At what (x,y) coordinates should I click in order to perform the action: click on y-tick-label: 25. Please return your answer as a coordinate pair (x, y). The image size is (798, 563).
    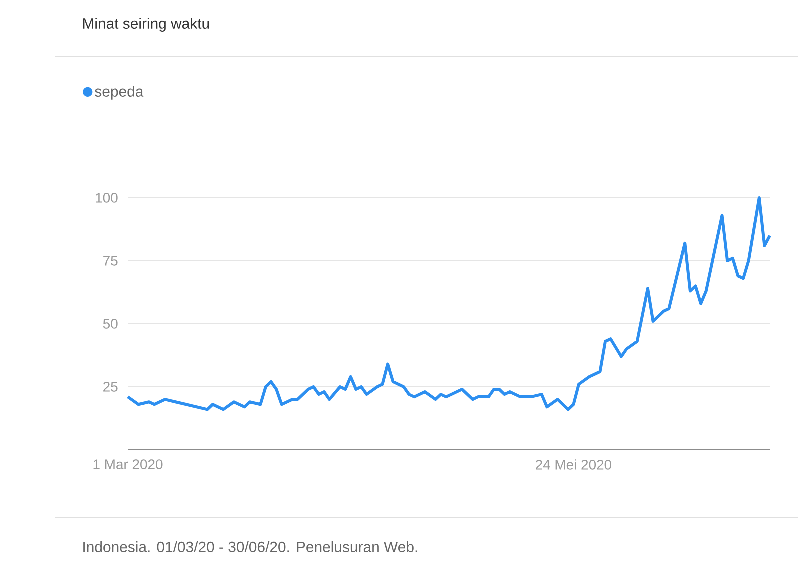
    Looking at the image, I should click on (111, 387).